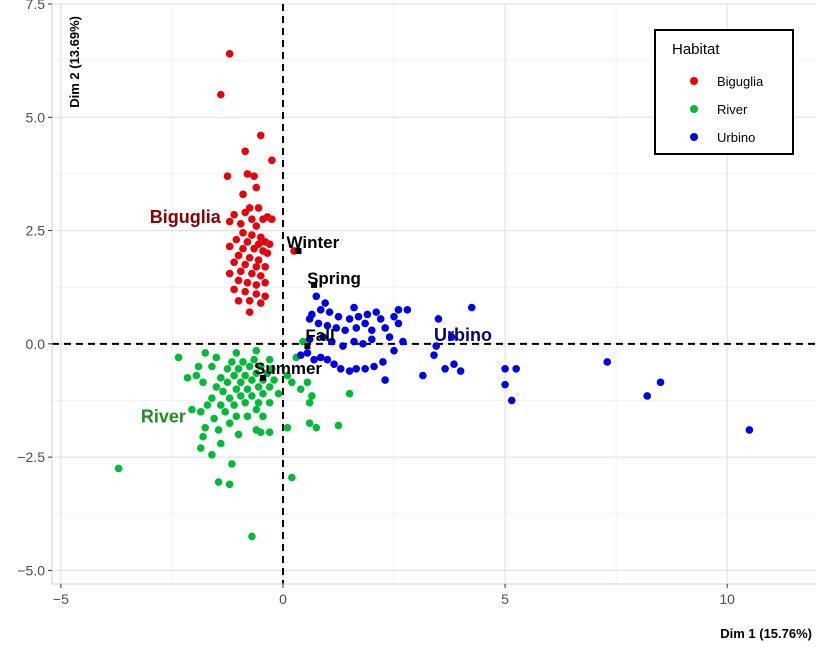 The image size is (818, 648). I want to click on habitat-label-biguglia: Biguglia, so click(186, 217).